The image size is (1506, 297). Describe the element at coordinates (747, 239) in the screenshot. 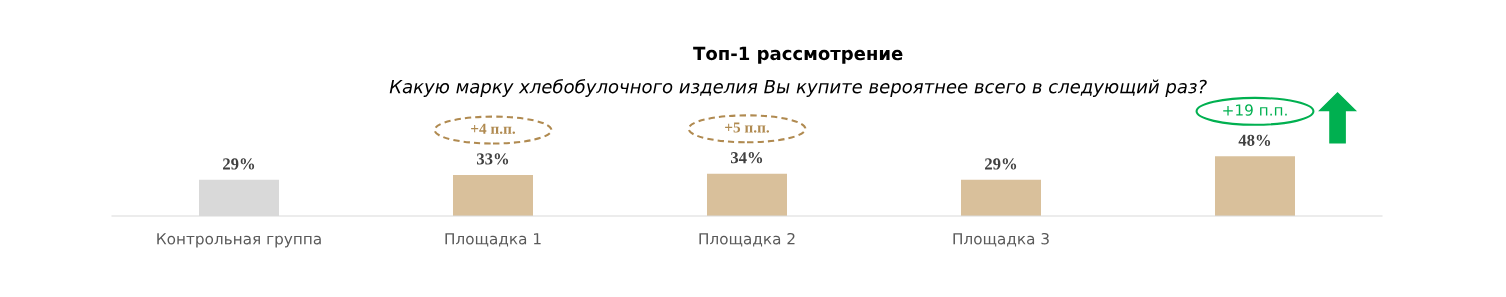

I see `x-tick-label: Площадка 2` at that location.